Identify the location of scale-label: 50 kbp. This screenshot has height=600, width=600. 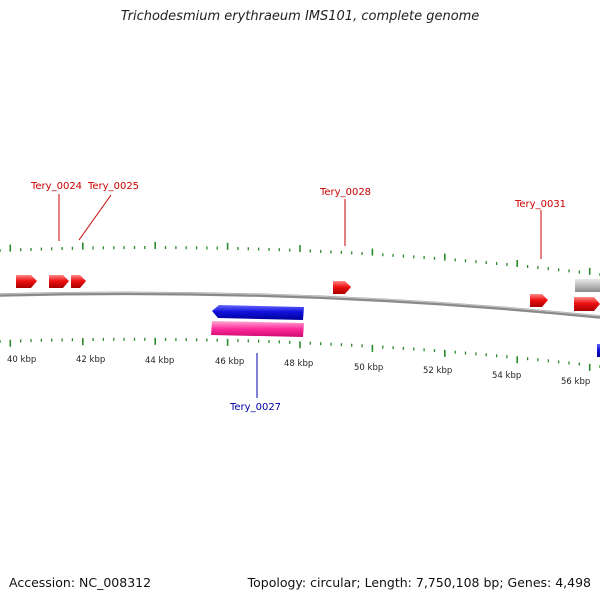
(368, 368).